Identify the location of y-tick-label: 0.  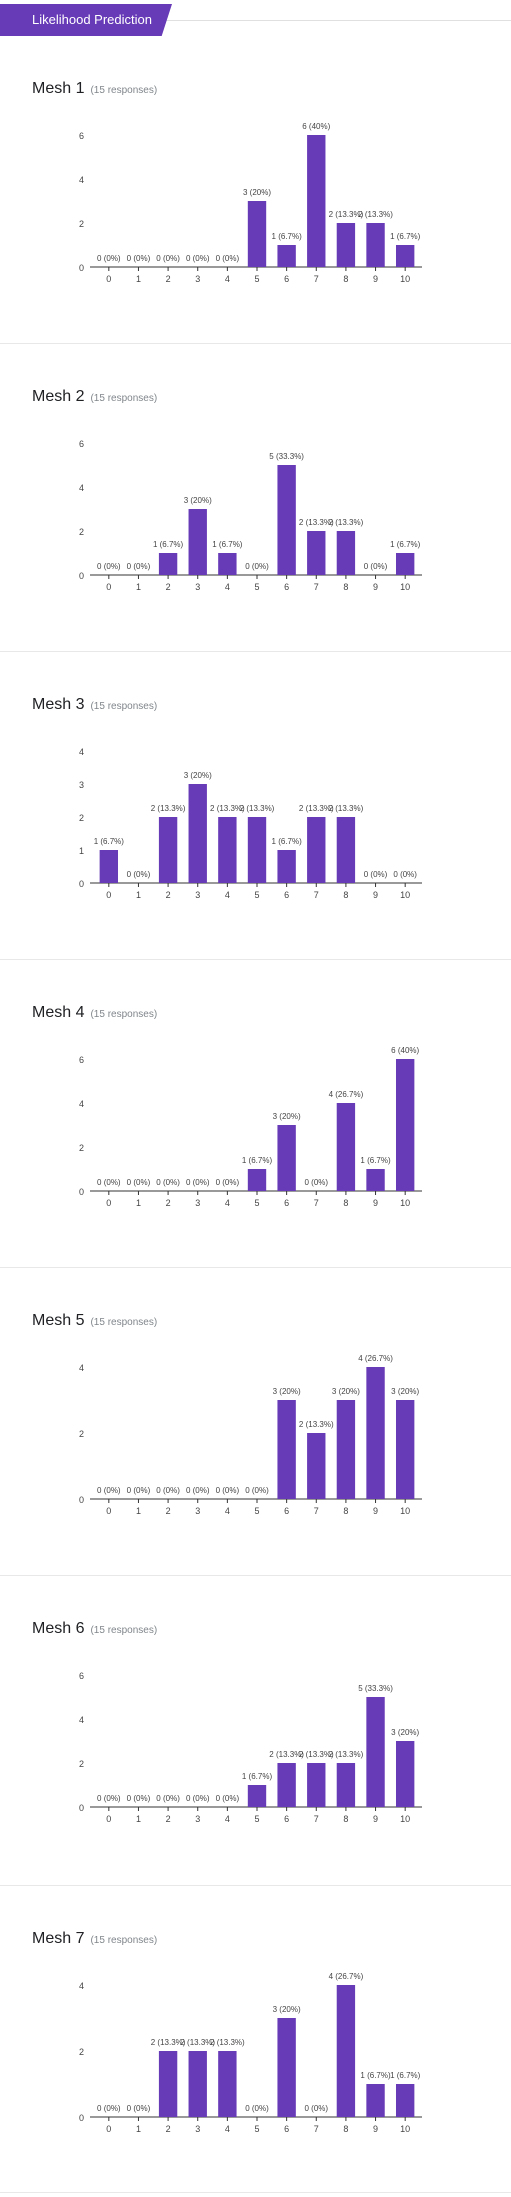
(81, 576).